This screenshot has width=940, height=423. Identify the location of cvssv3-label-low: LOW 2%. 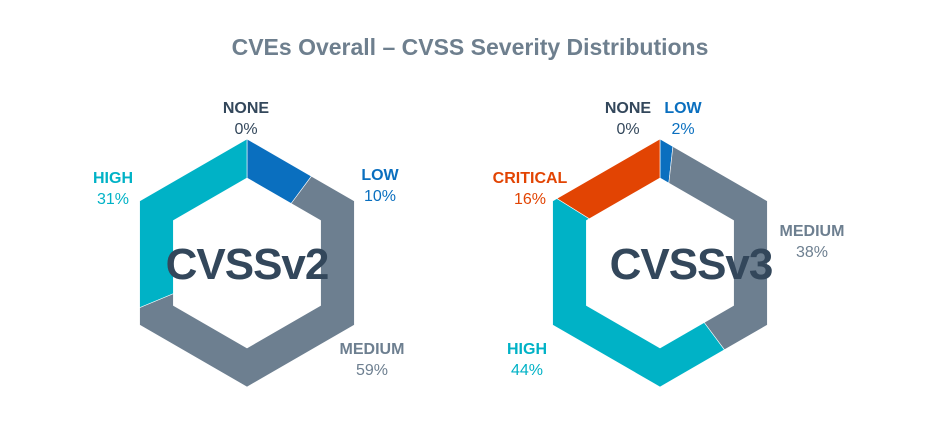
(683, 119).